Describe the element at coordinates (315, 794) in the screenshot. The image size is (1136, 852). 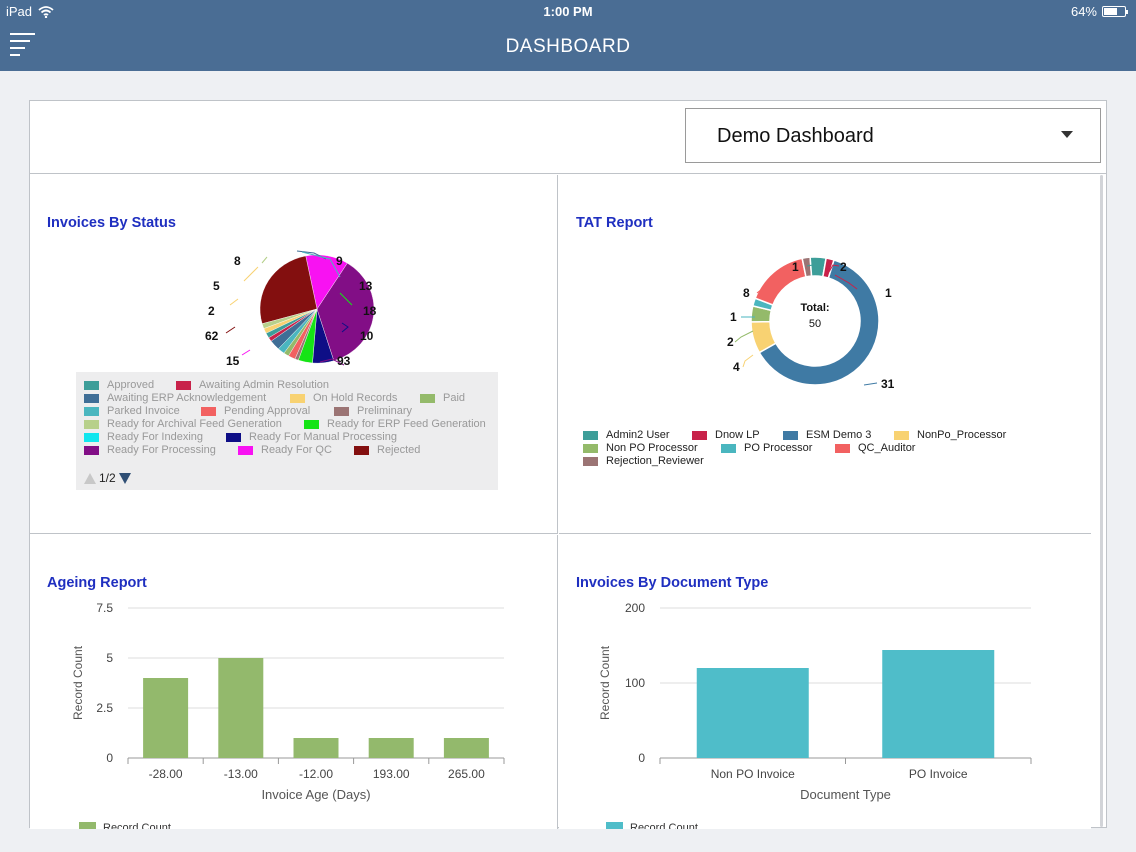
I see `x-axis-label: Invoice Age (Days)` at that location.